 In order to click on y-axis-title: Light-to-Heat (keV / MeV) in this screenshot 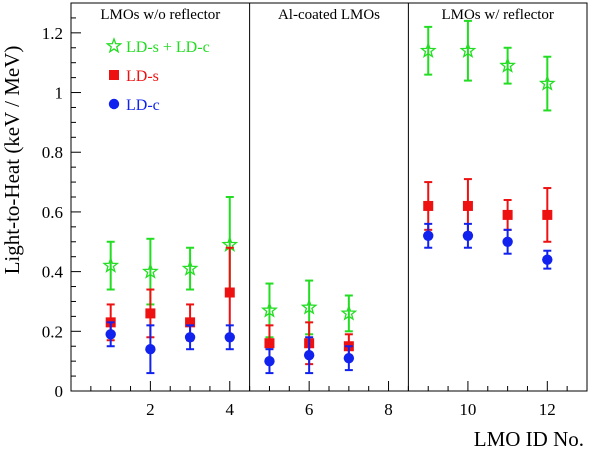, I will do `click(12, 160)`.